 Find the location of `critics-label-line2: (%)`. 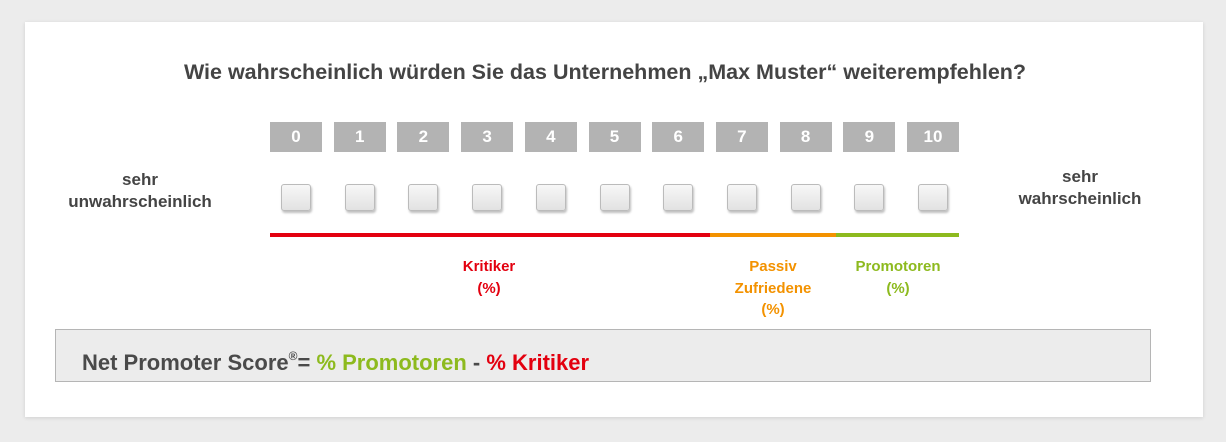

critics-label-line2: (%) is located at coordinates (489, 288).